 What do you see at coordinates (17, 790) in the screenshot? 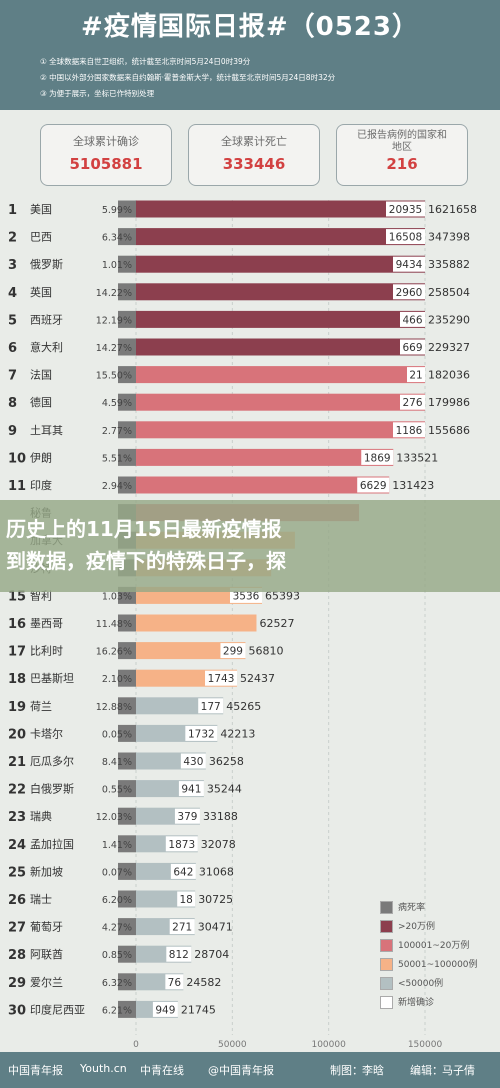
I see `rank-label: 22` at bounding box center [17, 790].